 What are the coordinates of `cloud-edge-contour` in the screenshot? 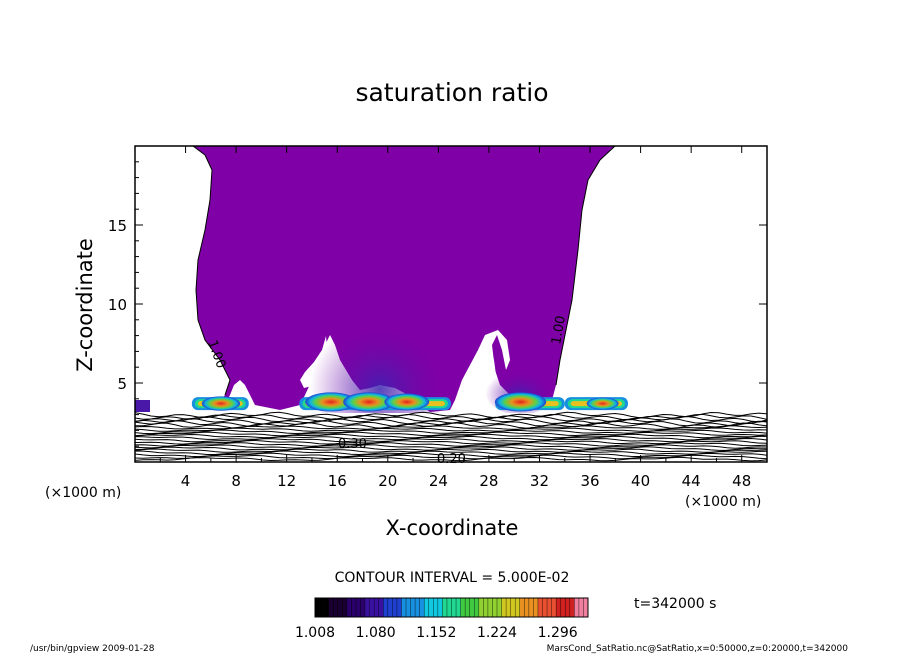 It's located at (211, 271).